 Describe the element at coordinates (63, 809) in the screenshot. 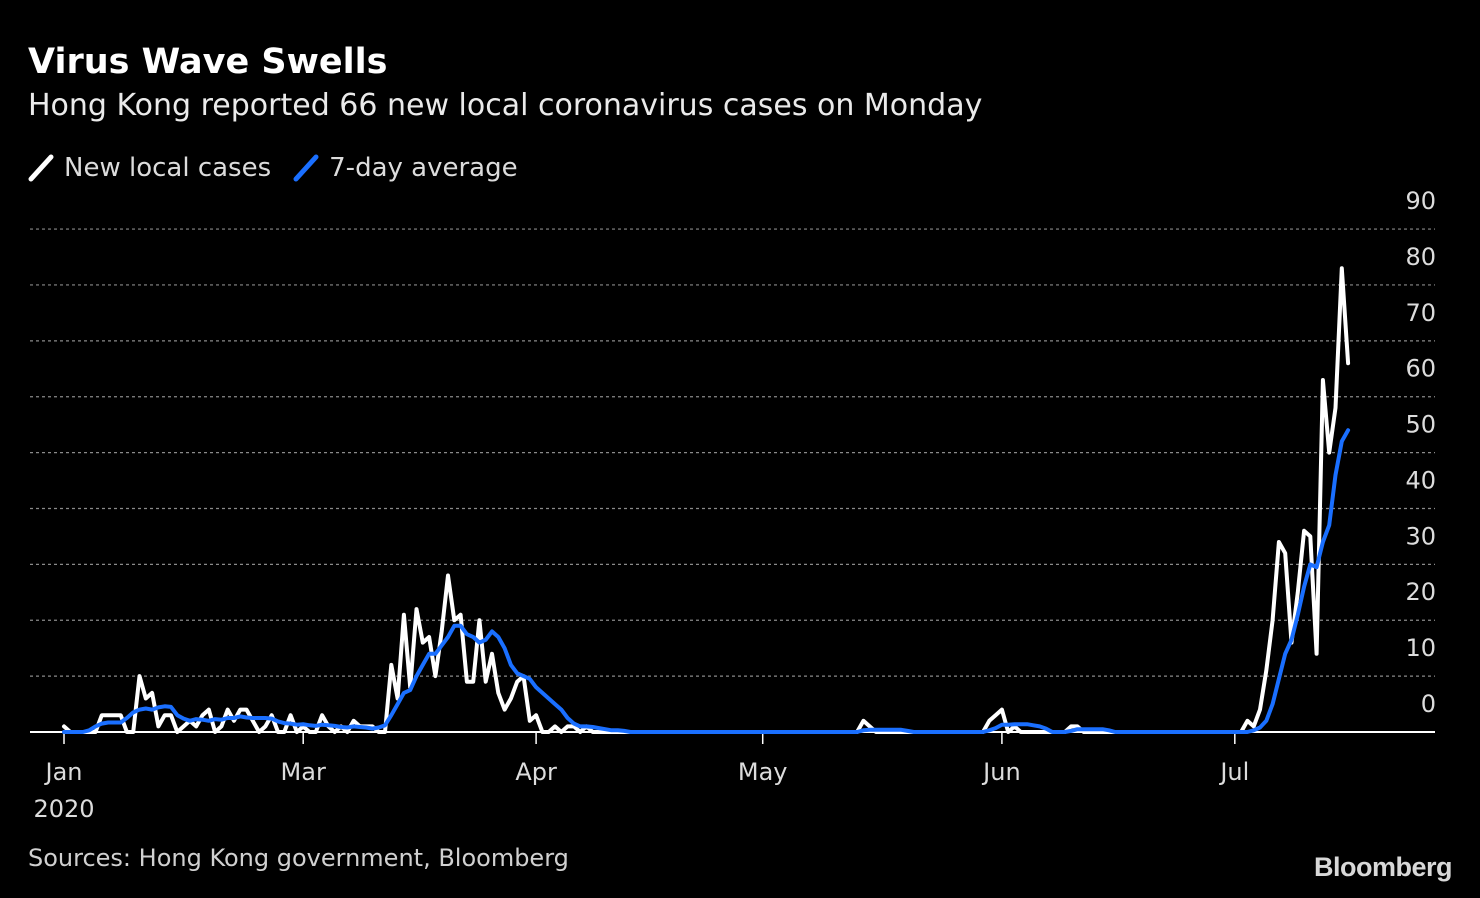

I see `x-tick-sublabel: 2020` at that location.